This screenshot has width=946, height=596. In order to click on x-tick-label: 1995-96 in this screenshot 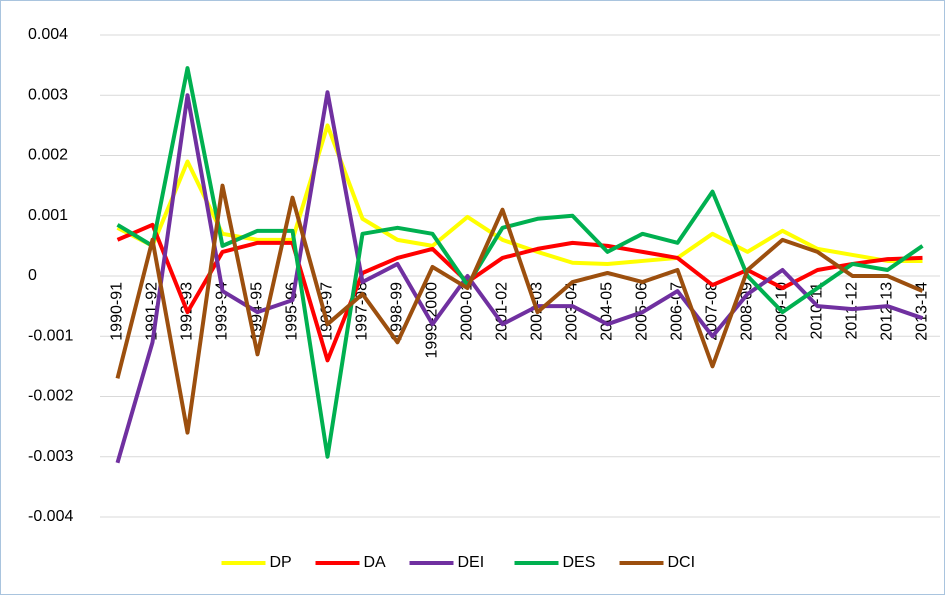, I will do `click(292, 311)`.